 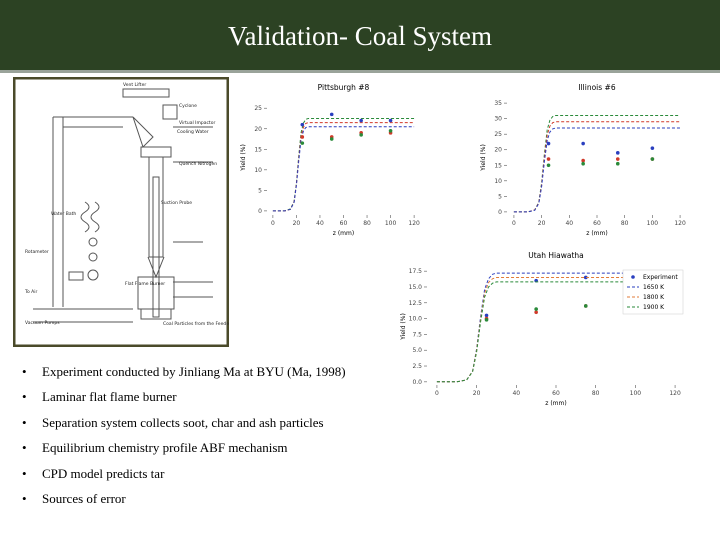 What do you see at coordinates (196, 324) in the screenshot?
I see `diagram-label: Coal Particles from the Feeder` at bounding box center [196, 324].